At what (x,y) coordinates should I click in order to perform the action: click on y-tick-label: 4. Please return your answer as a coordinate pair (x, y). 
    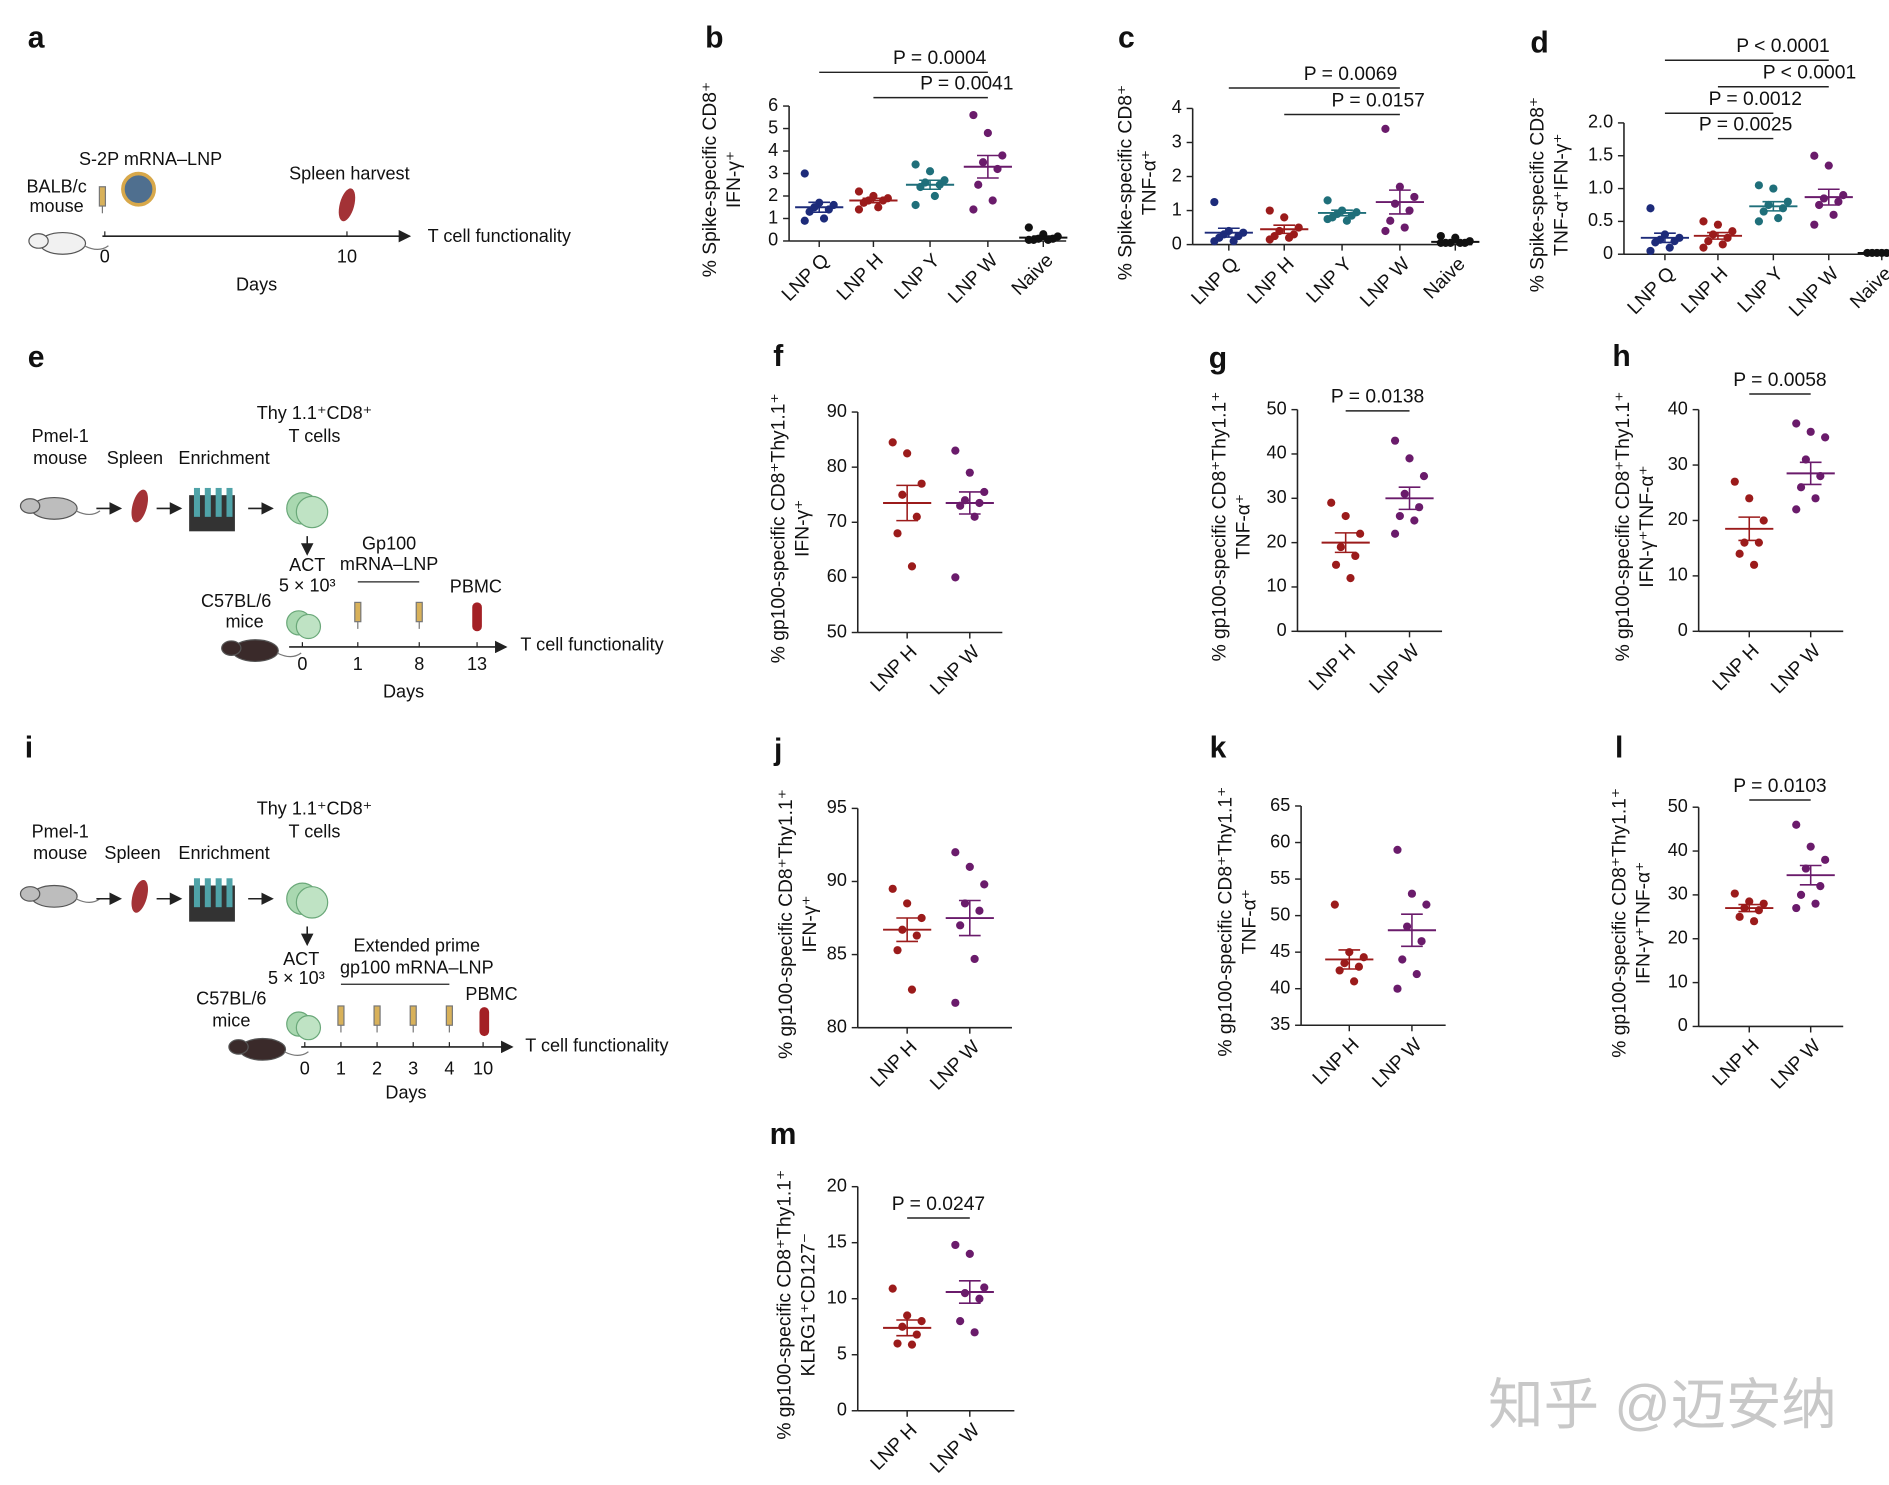
    Looking at the image, I should click on (773, 150).